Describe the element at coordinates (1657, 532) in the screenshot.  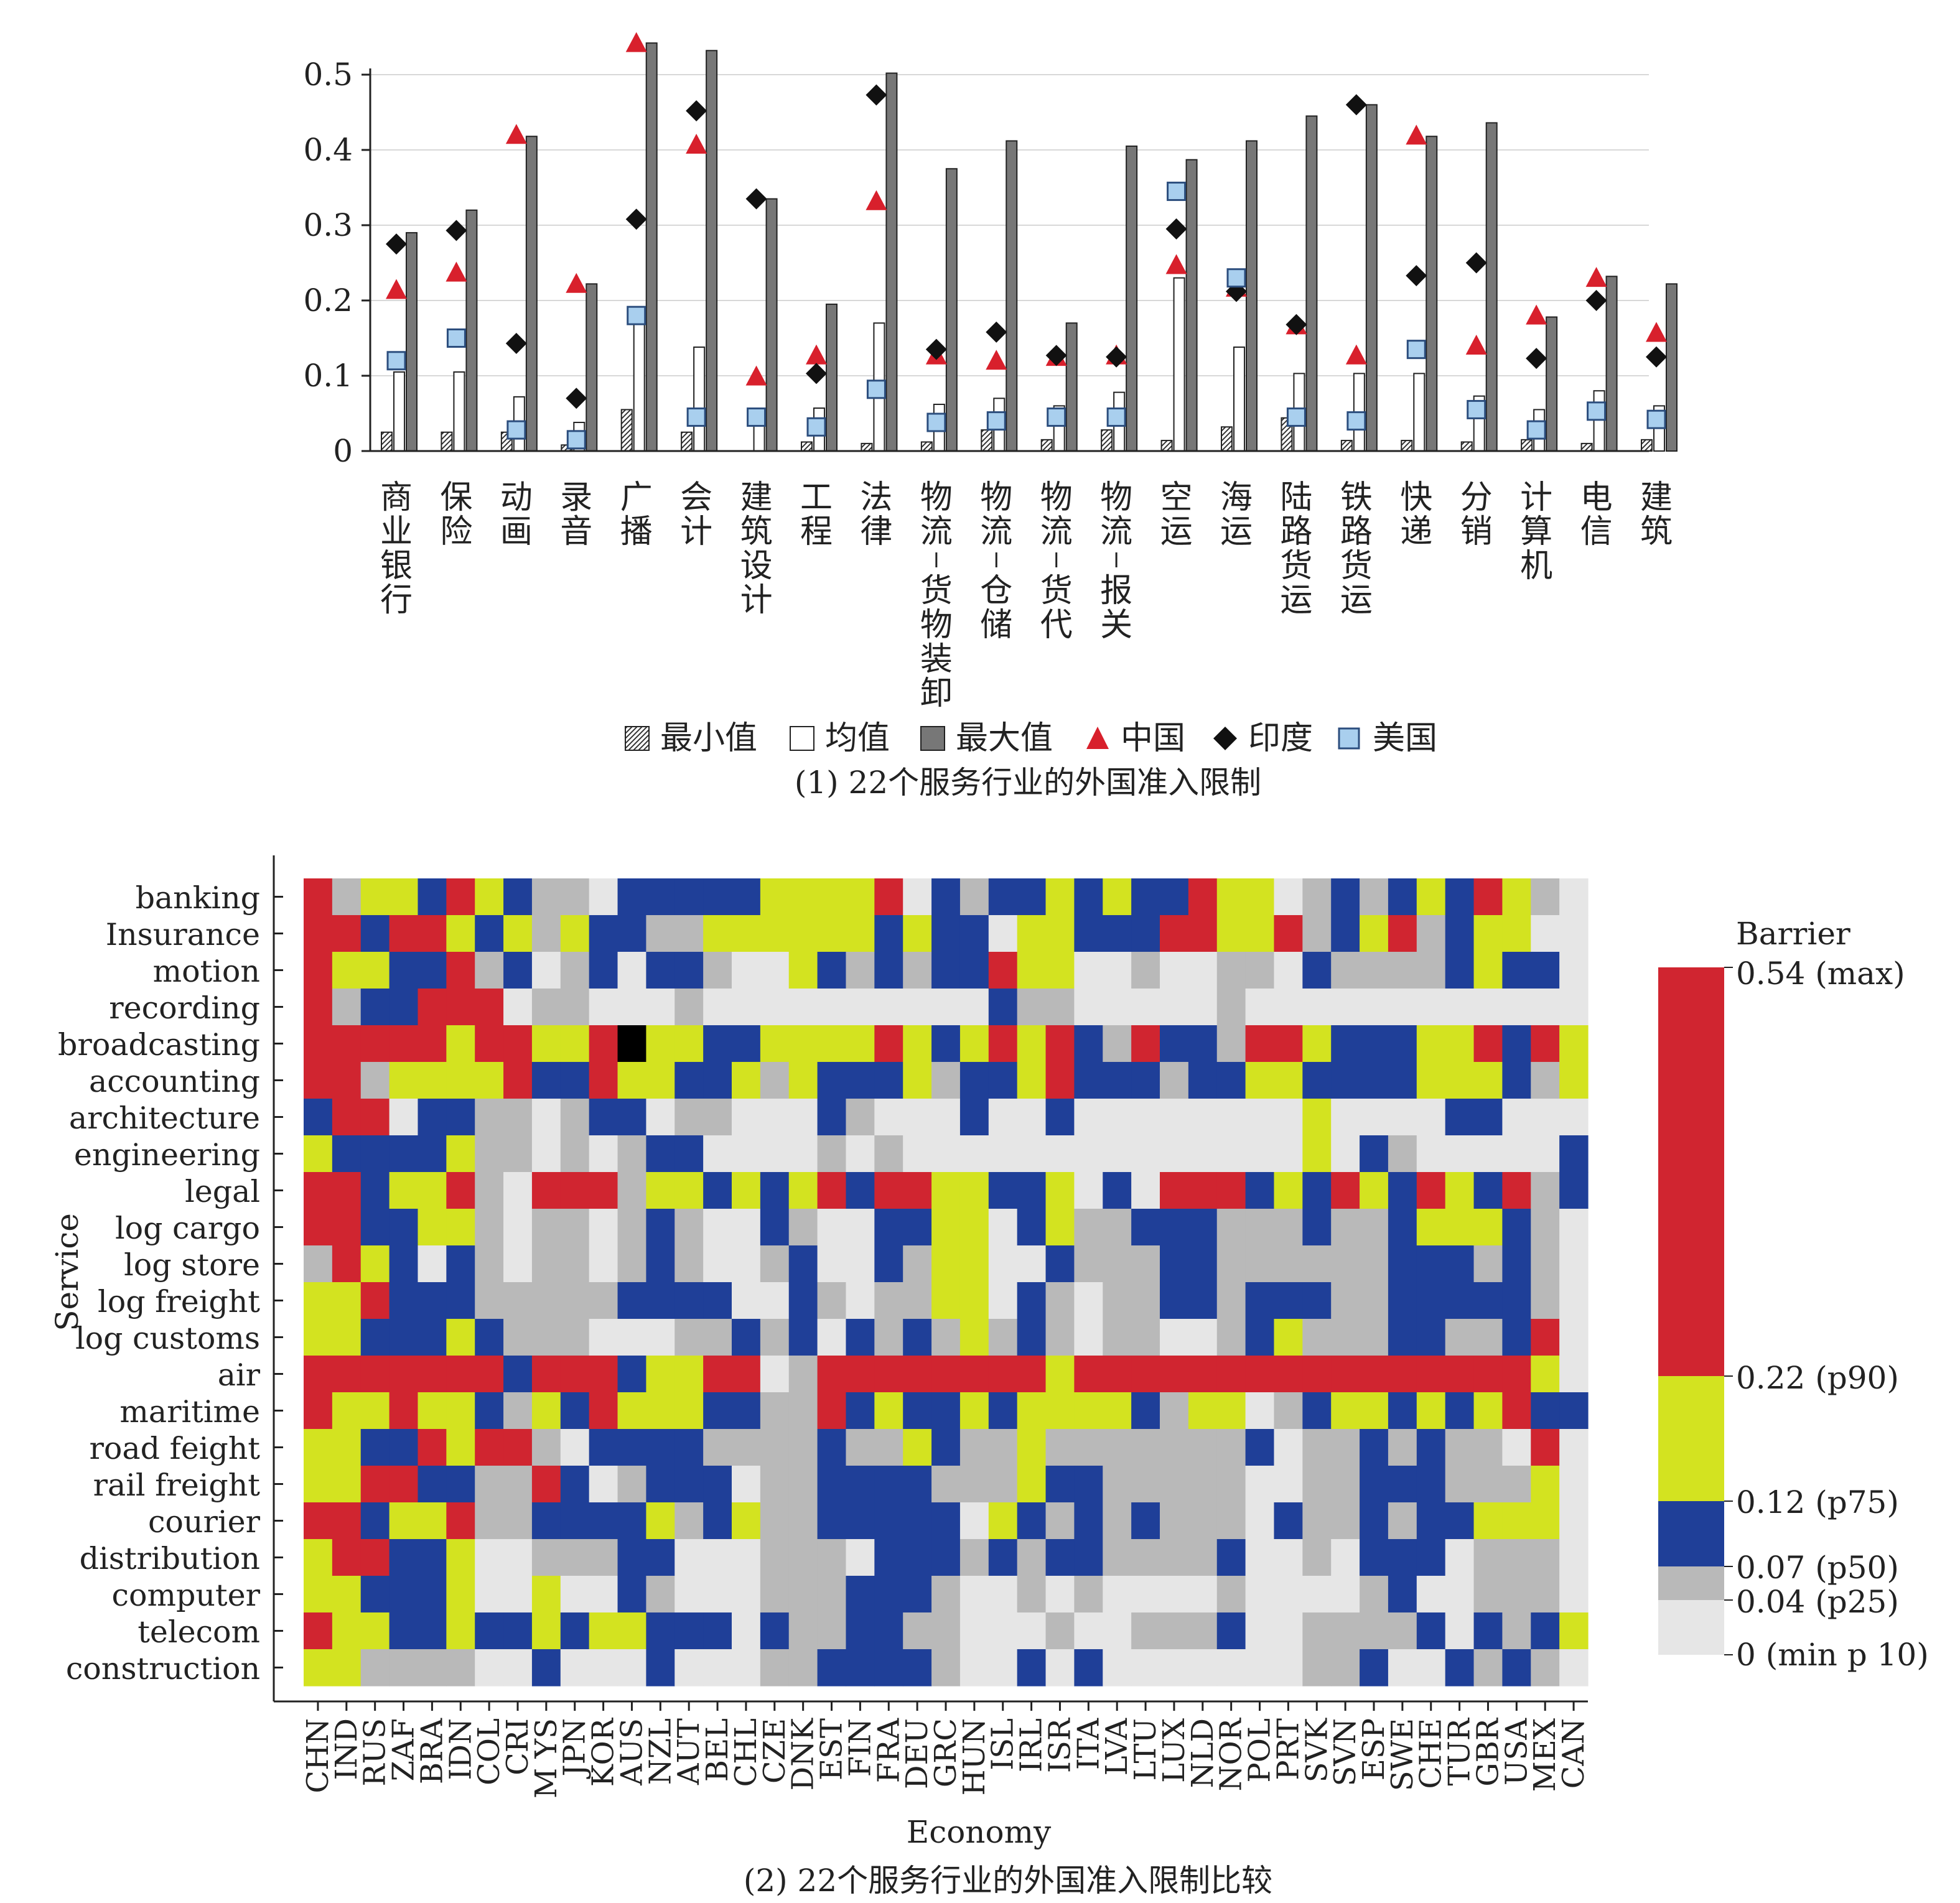
I see `label-char: 筑` at that location.